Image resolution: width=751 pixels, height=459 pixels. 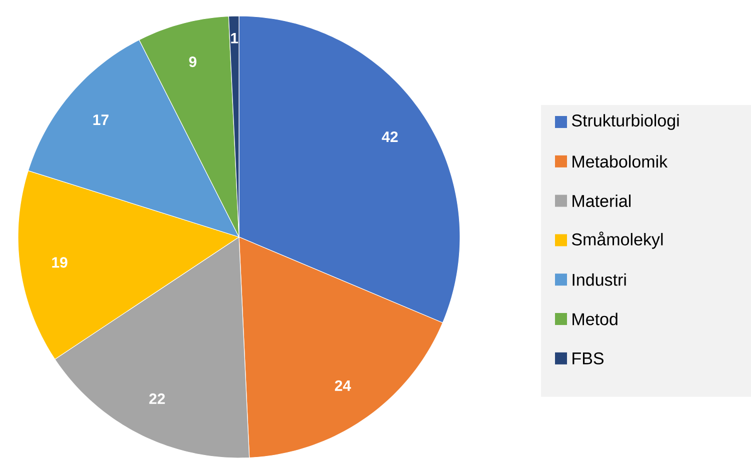 What do you see at coordinates (60, 262) in the screenshot?
I see `data-label: 19` at bounding box center [60, 262].